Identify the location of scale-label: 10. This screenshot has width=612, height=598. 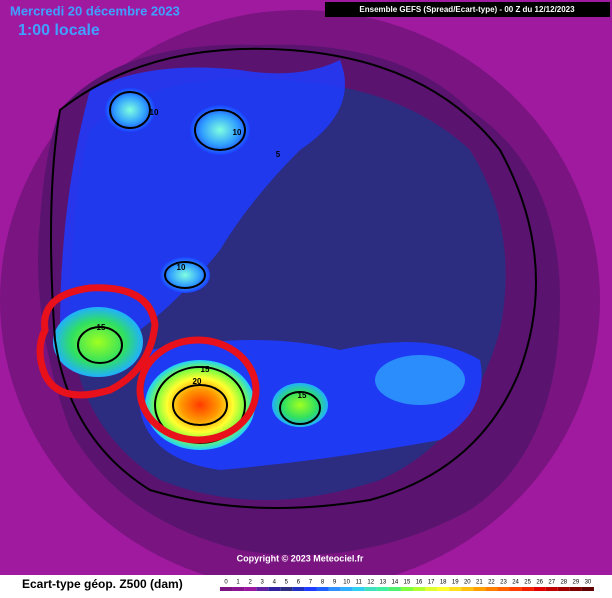
(346, 583).